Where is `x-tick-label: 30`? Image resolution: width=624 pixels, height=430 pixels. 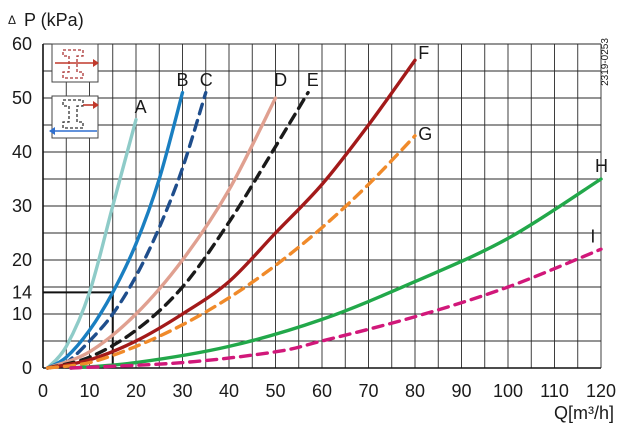
x-tick-label: 30 is located at coordinates (182, 391).